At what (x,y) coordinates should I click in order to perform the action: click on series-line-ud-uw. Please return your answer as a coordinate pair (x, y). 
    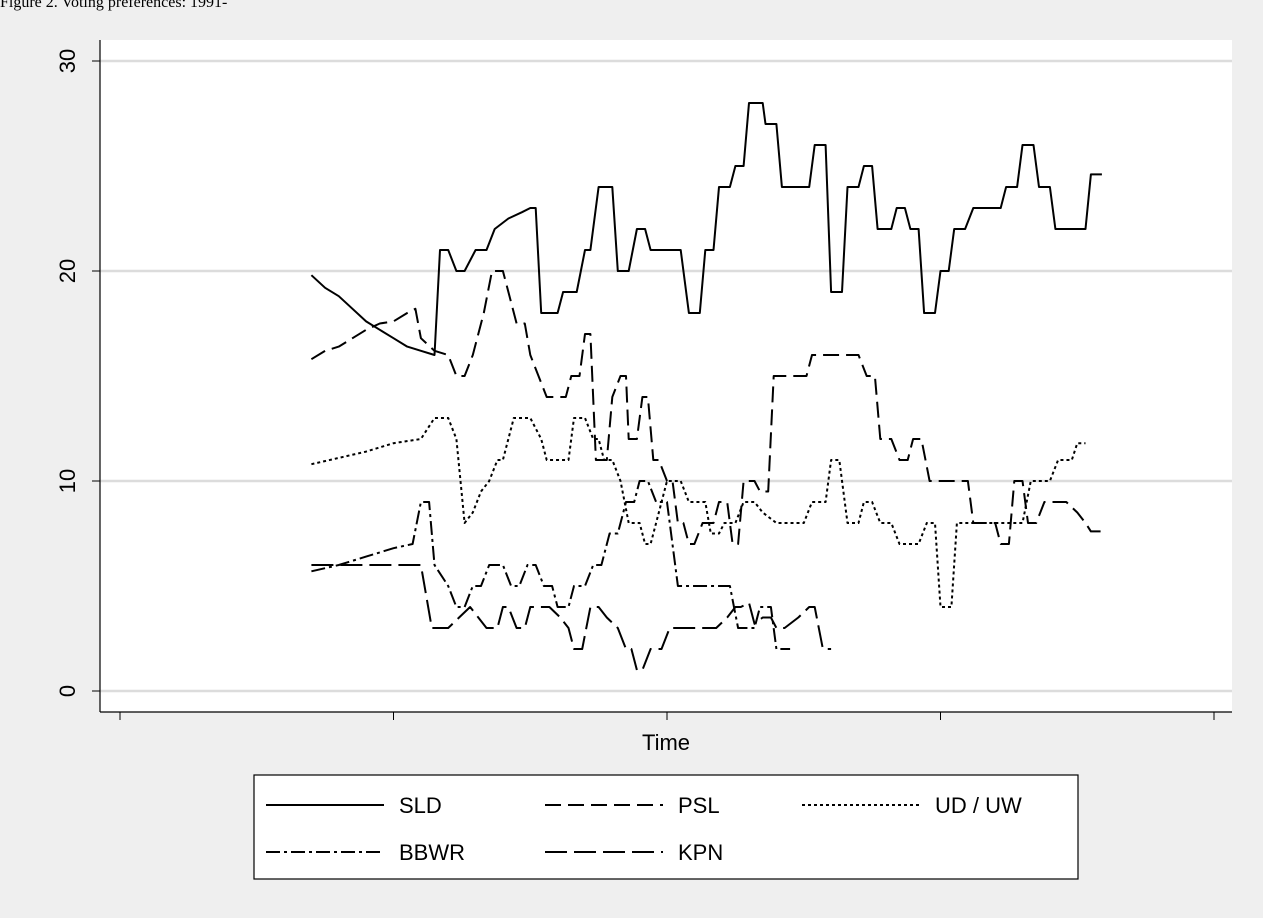
    Looking at the image, I should click on (698, 512).